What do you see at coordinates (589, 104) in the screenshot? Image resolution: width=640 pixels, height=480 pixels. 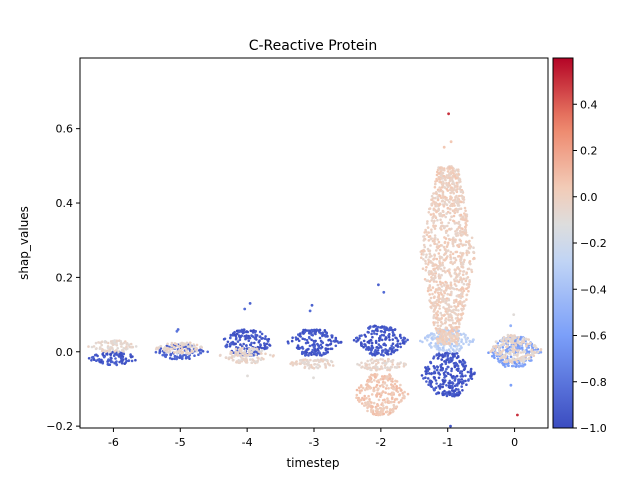 I see `colorbar-tick-label: 0.4` at bounding box center [589, 104].